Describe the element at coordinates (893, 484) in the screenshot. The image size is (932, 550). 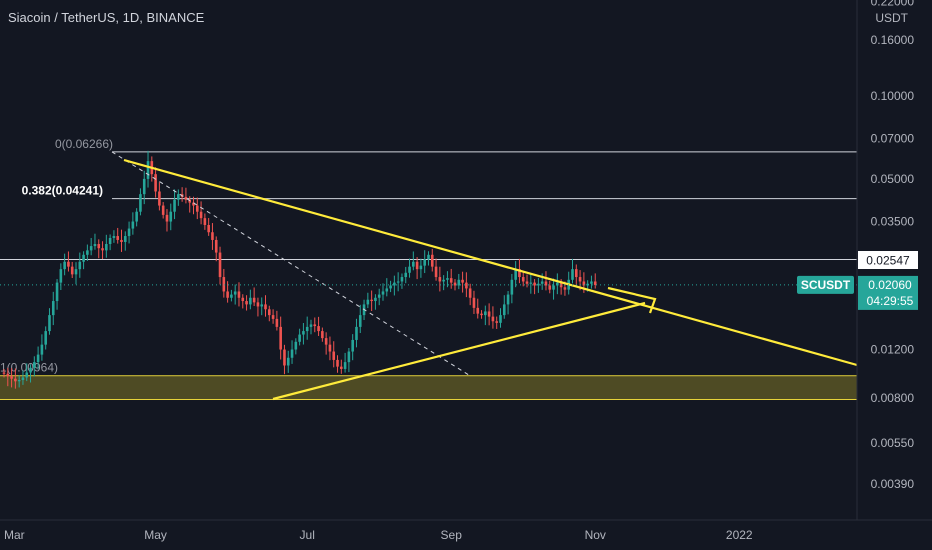
I see `price-tick-label: 0.00390` at that location.